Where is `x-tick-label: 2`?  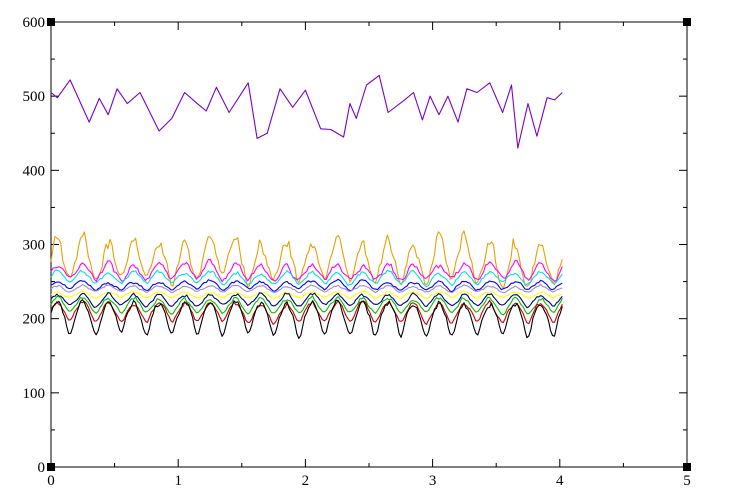 x-tick-label: 2 is located at coordinates (306, 481).